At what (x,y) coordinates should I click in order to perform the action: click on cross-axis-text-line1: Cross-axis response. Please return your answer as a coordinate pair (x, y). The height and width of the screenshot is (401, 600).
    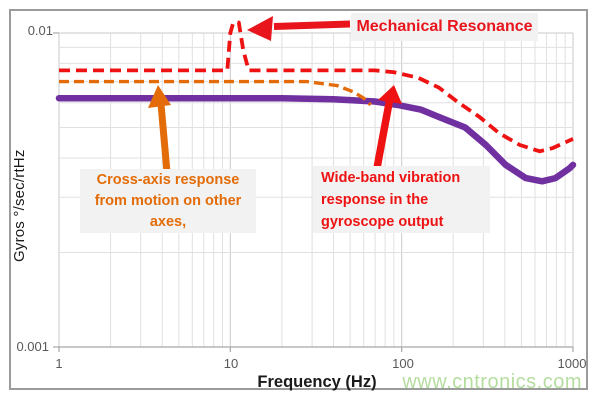
    Looking at the image, I should click on (168, 180).